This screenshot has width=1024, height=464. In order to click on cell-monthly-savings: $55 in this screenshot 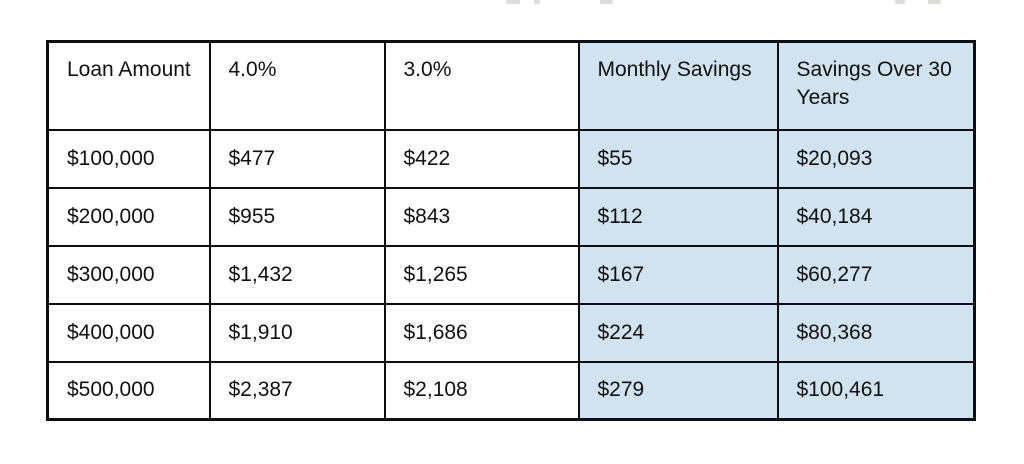, I will do `click(678, 158)`.